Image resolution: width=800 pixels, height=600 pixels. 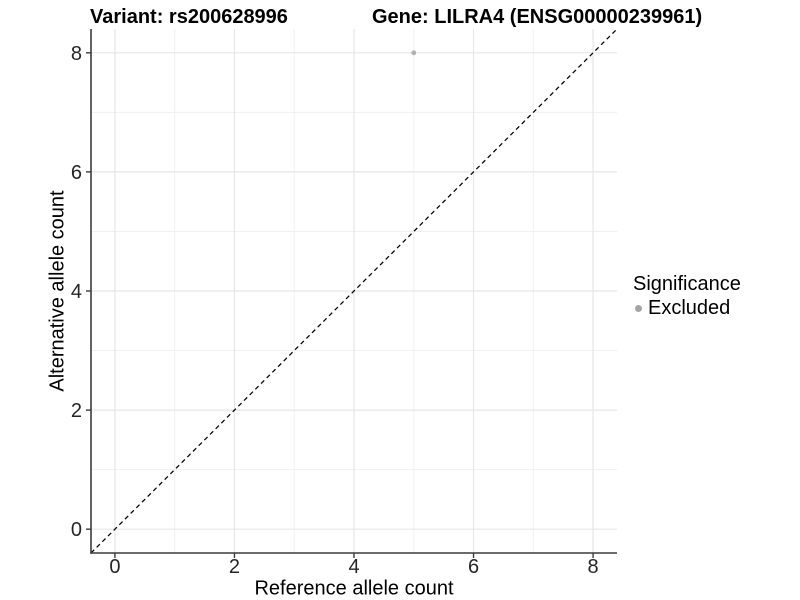 I want to click on x-tick-label: 4, so click(x=353, y=567).